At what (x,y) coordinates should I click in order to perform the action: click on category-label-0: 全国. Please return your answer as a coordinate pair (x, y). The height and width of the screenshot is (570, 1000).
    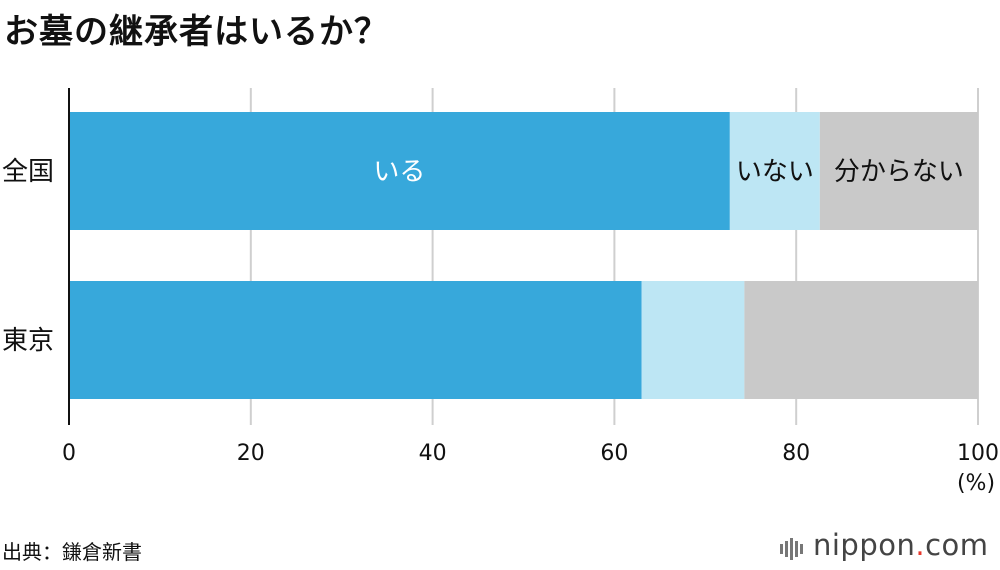
    Looking at the image, I should click on (28, 172).